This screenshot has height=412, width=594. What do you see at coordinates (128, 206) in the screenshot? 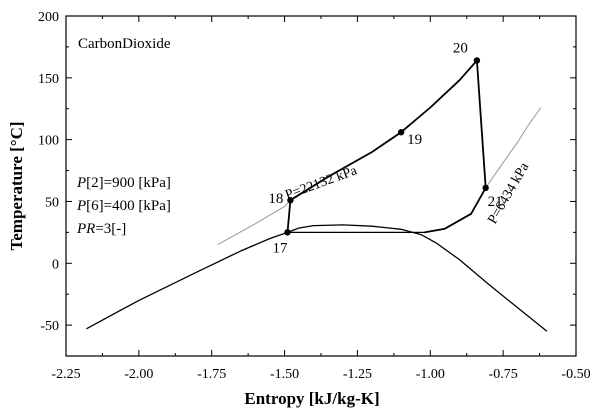
I see `annotation-p6-text: [6]=400 [kPa]` at bounding box center [128, 206].